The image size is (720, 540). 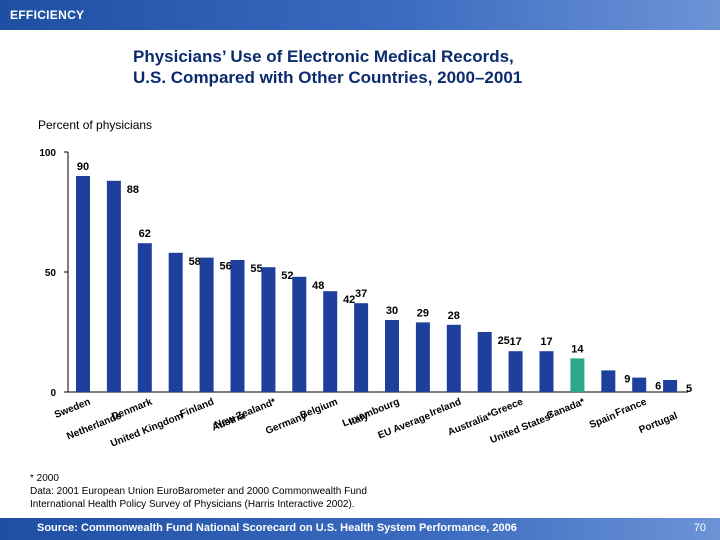 I want to click on bar-value-label: 30, so click(x=392, y=311).